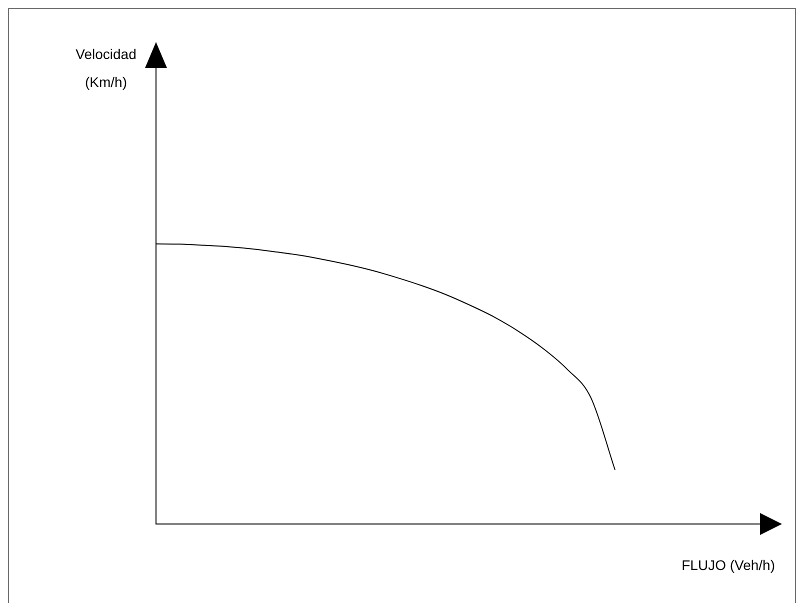  I want to click on x-axis-title: FLUJO (Veh/h), so click(728, 565).